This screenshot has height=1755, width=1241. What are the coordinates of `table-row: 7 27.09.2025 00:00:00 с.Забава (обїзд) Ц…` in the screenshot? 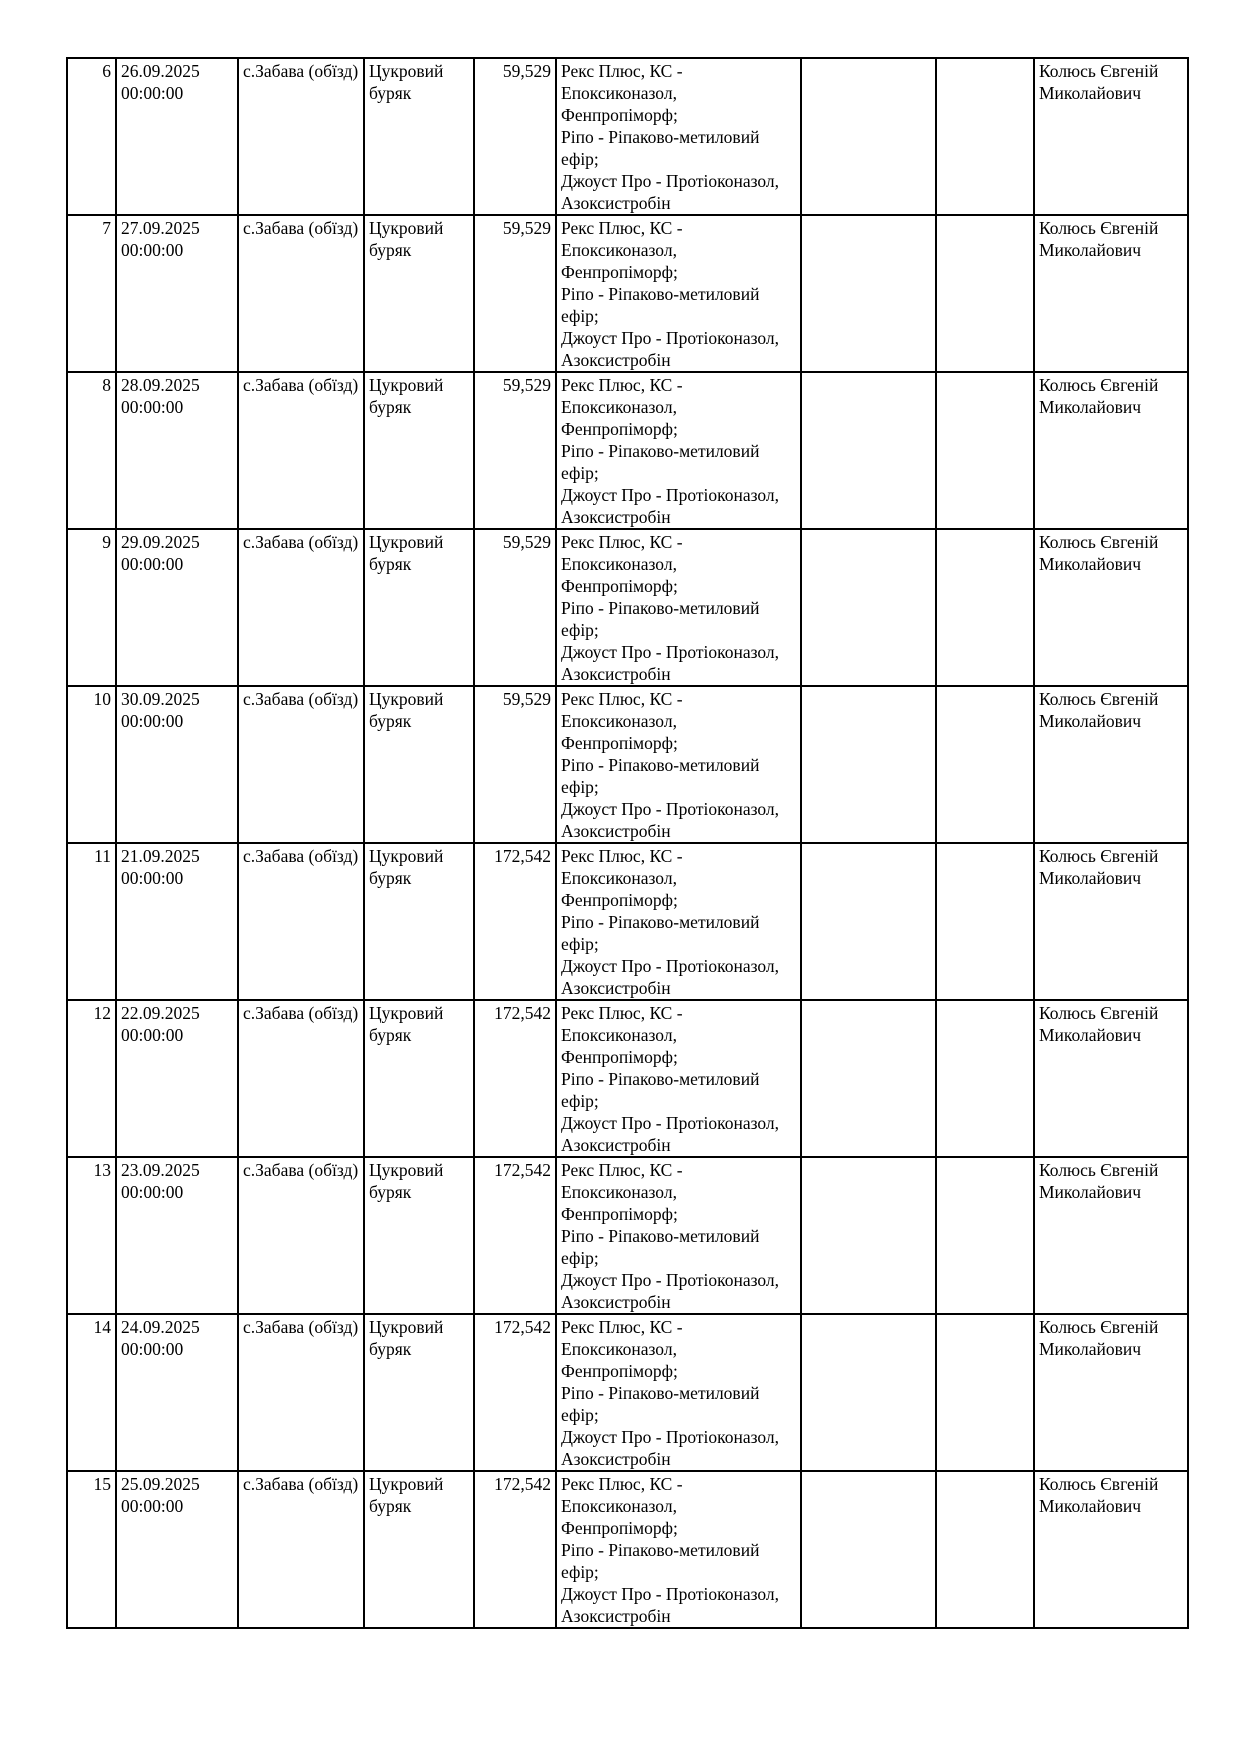 It's located at (627, 293).